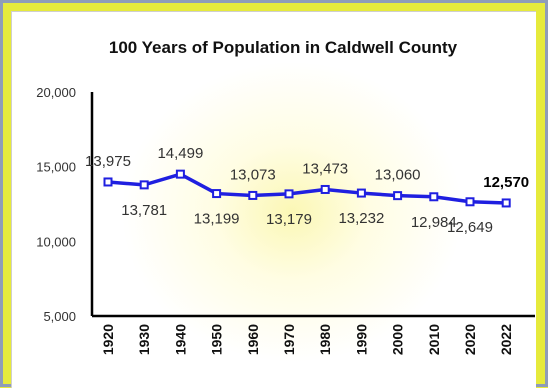  Describe the element at coordinates (253, 339) in the screenshot. I see `x-tick-label: 1960` at that location.